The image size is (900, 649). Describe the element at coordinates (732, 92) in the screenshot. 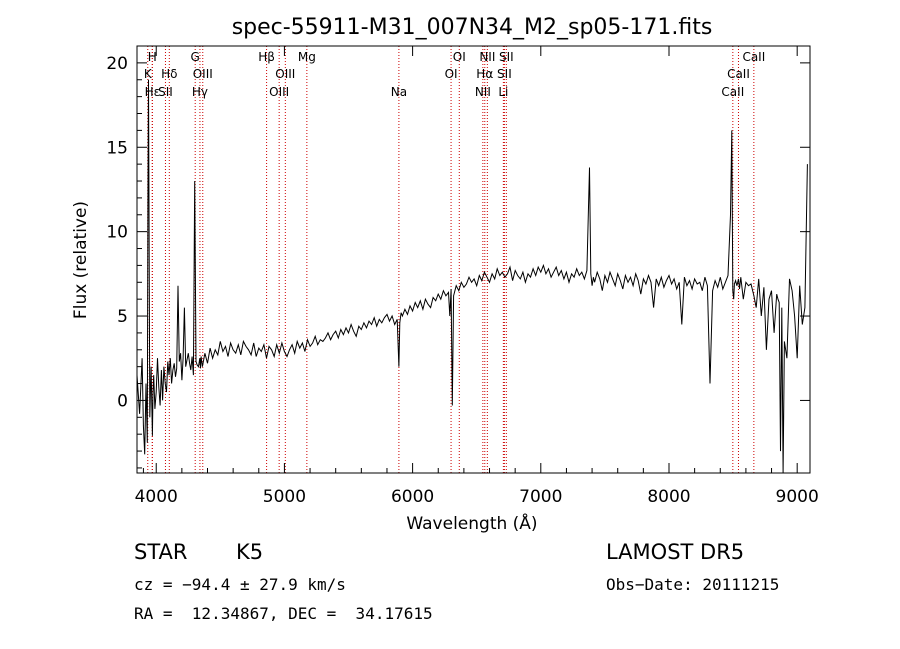

I see `marker-label-21: CaII` at that location.